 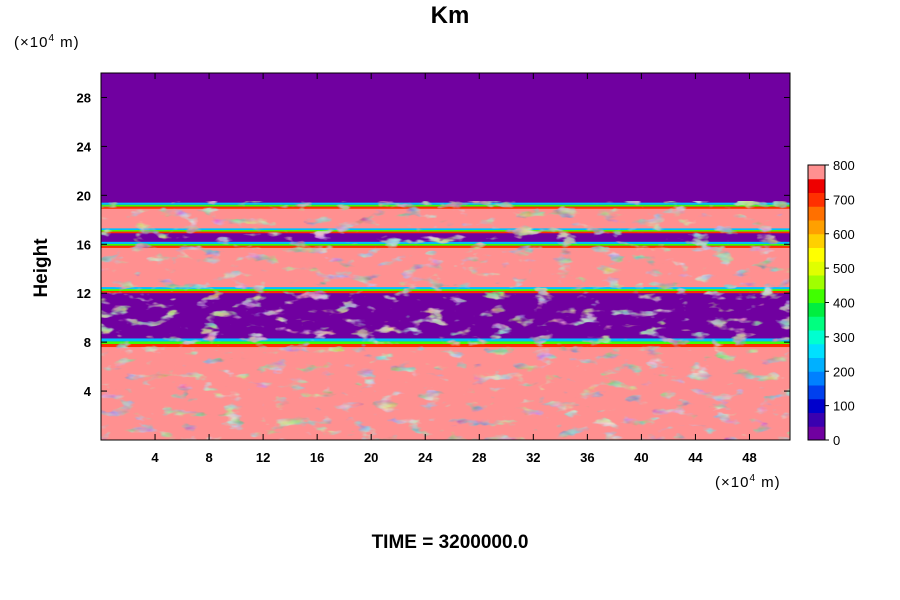 What do you see at coordinates (155, 457) in the screenshot?
I see `x-tick-label: 4` at bounding box center [155, 457].